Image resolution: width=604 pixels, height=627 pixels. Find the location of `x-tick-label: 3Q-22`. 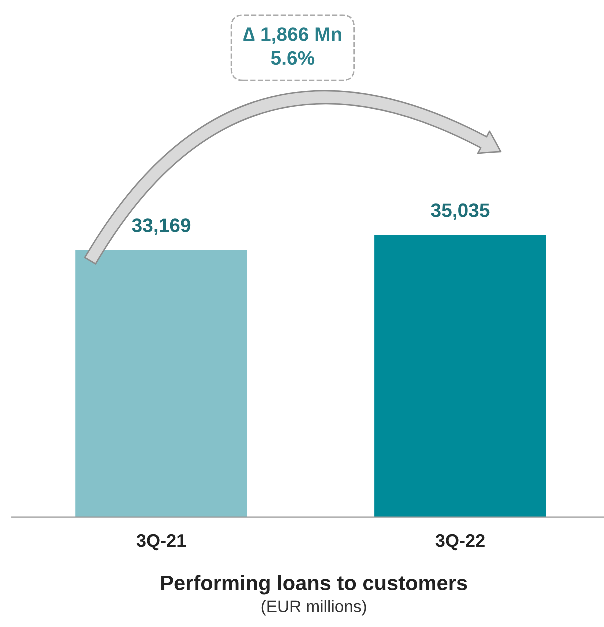

x-tick-label: 3Q-22 is located at coordinates (460, 542).